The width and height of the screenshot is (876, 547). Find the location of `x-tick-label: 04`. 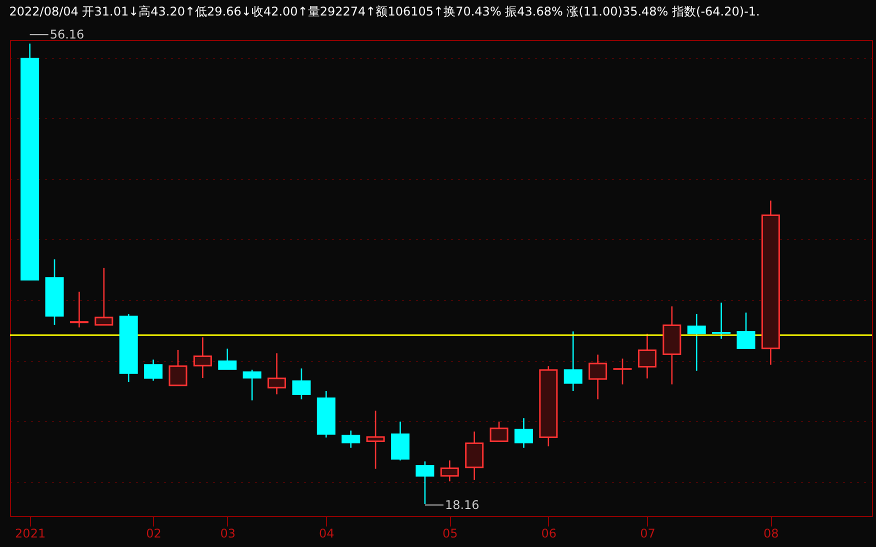

x-tick-label: 04 is located at coordinates (326, 533).